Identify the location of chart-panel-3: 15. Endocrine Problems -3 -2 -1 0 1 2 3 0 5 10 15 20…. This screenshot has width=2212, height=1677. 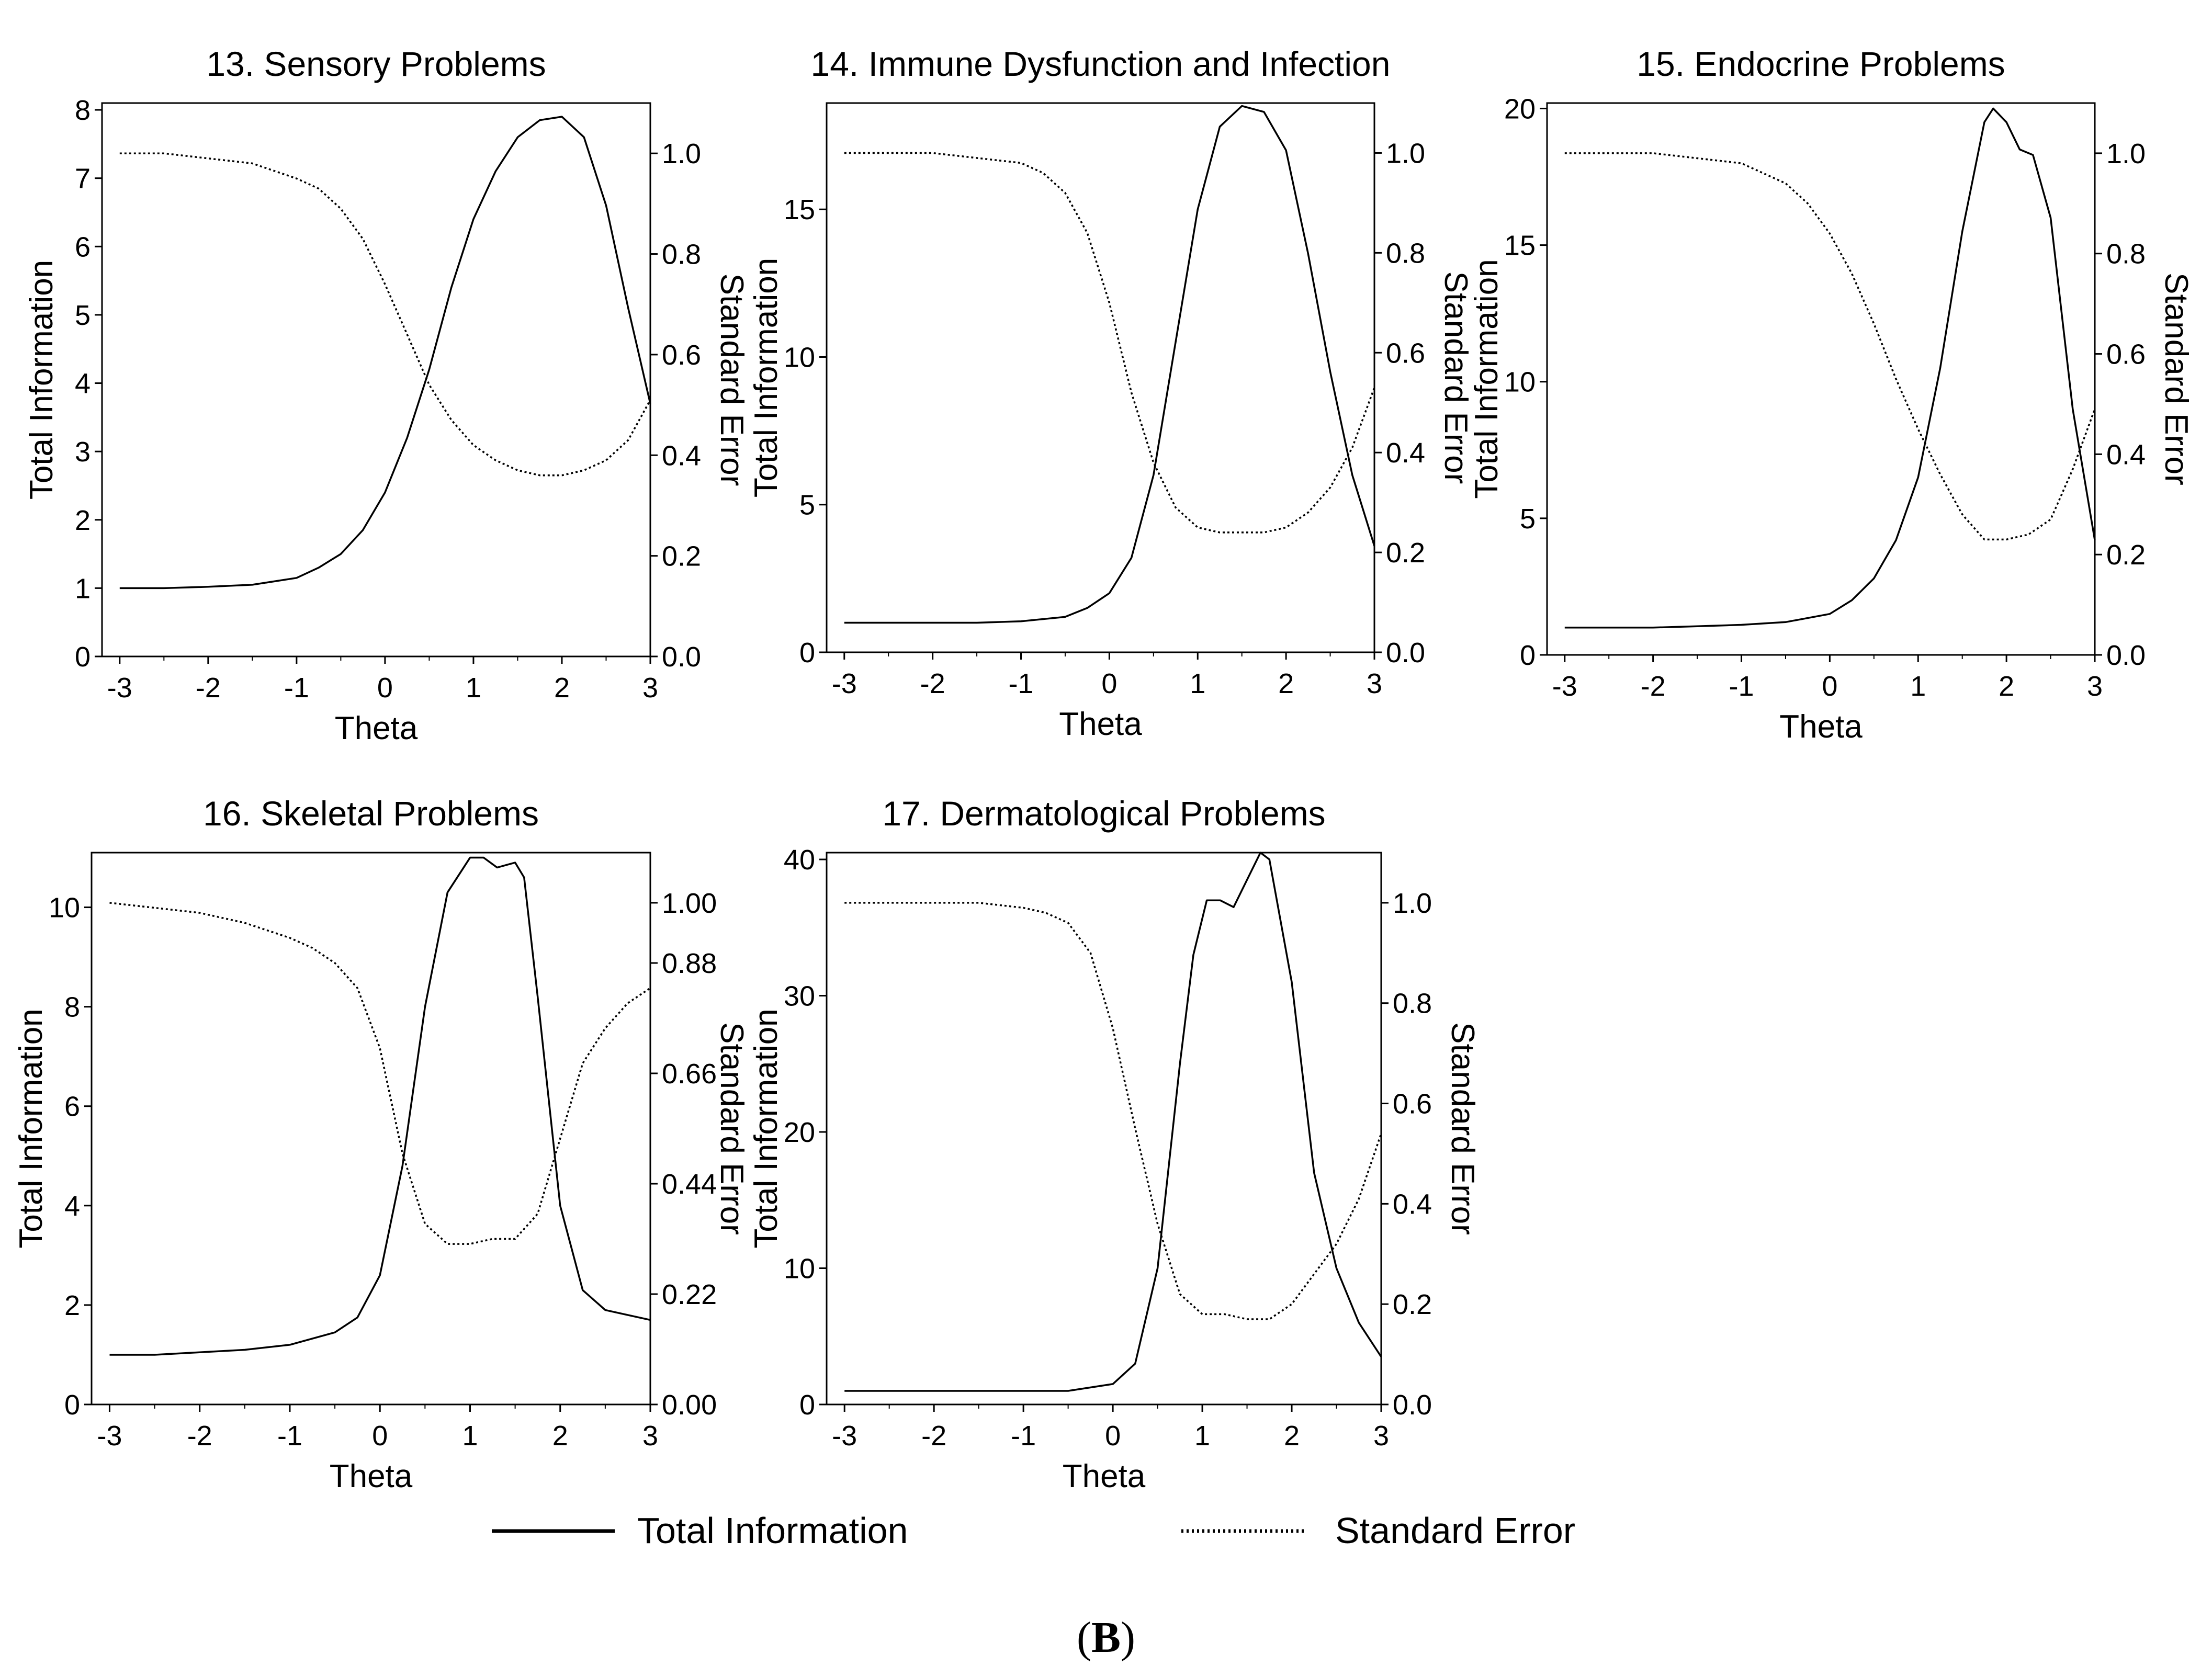
(1831, 394).